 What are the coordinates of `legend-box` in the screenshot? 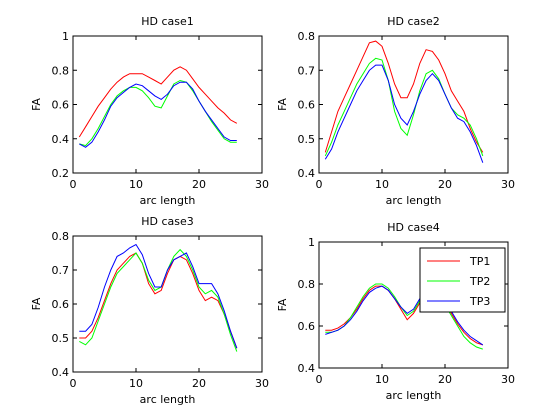 It's located at (462, 280).